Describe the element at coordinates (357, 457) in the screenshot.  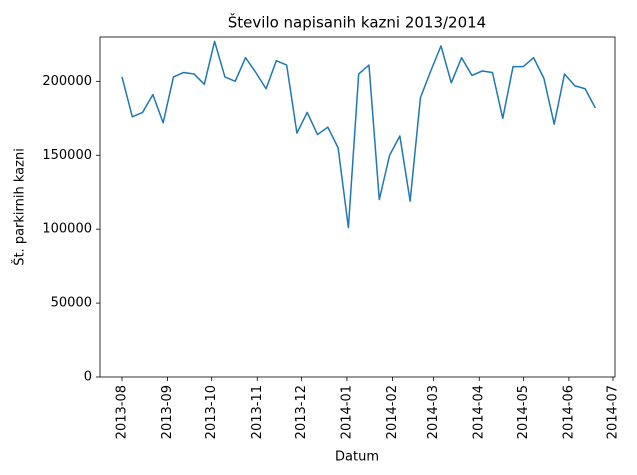
I see `x-axis-label: Datum` at that location.